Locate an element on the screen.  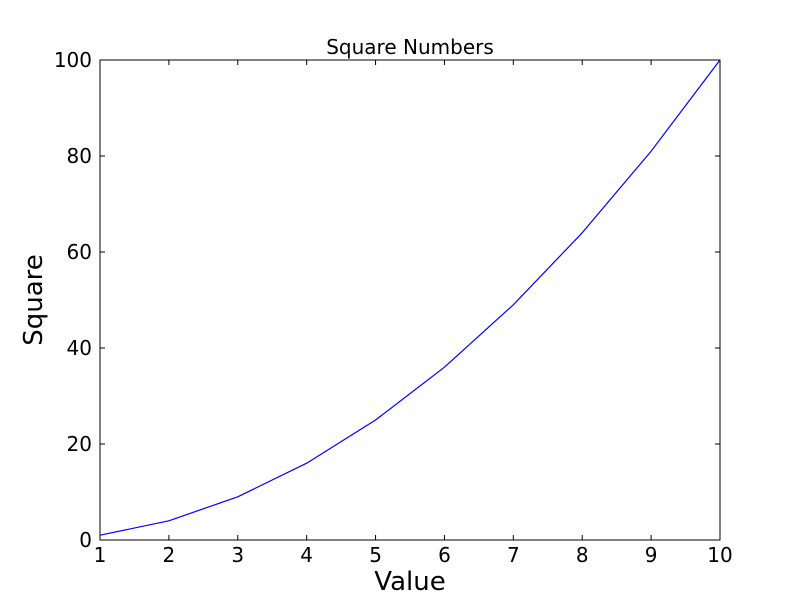
chart-title: Square Numbers is located at coordinates (410, 47).